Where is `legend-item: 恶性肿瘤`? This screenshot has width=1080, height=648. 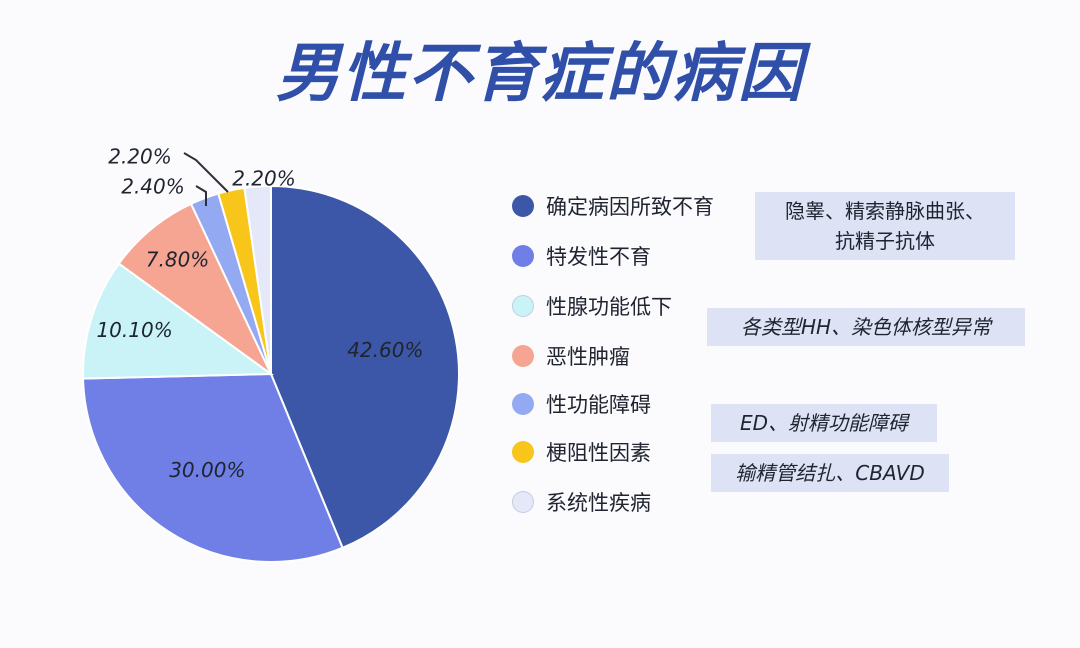 legend-item: 恶性肿瘤 is located at coordinates (642, 356).